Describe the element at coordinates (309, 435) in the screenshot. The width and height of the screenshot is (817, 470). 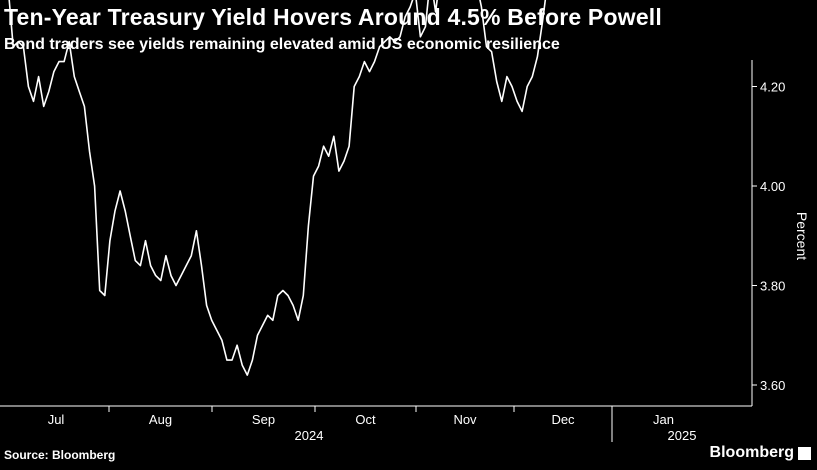
I see `year-label: 2024` at that location.